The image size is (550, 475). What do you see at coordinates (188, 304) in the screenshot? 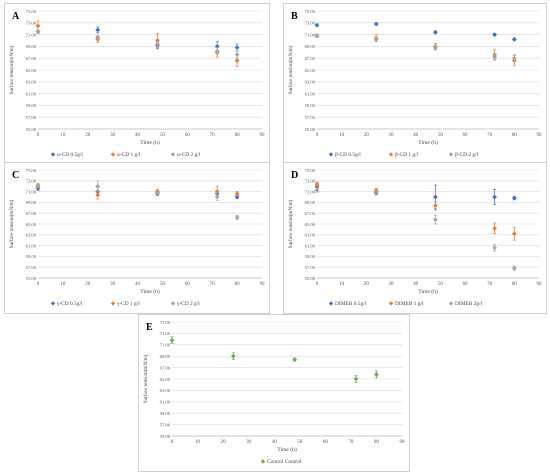
I see `legend-label: γ-CD 2 g/l` at bounding box center [188, 304].